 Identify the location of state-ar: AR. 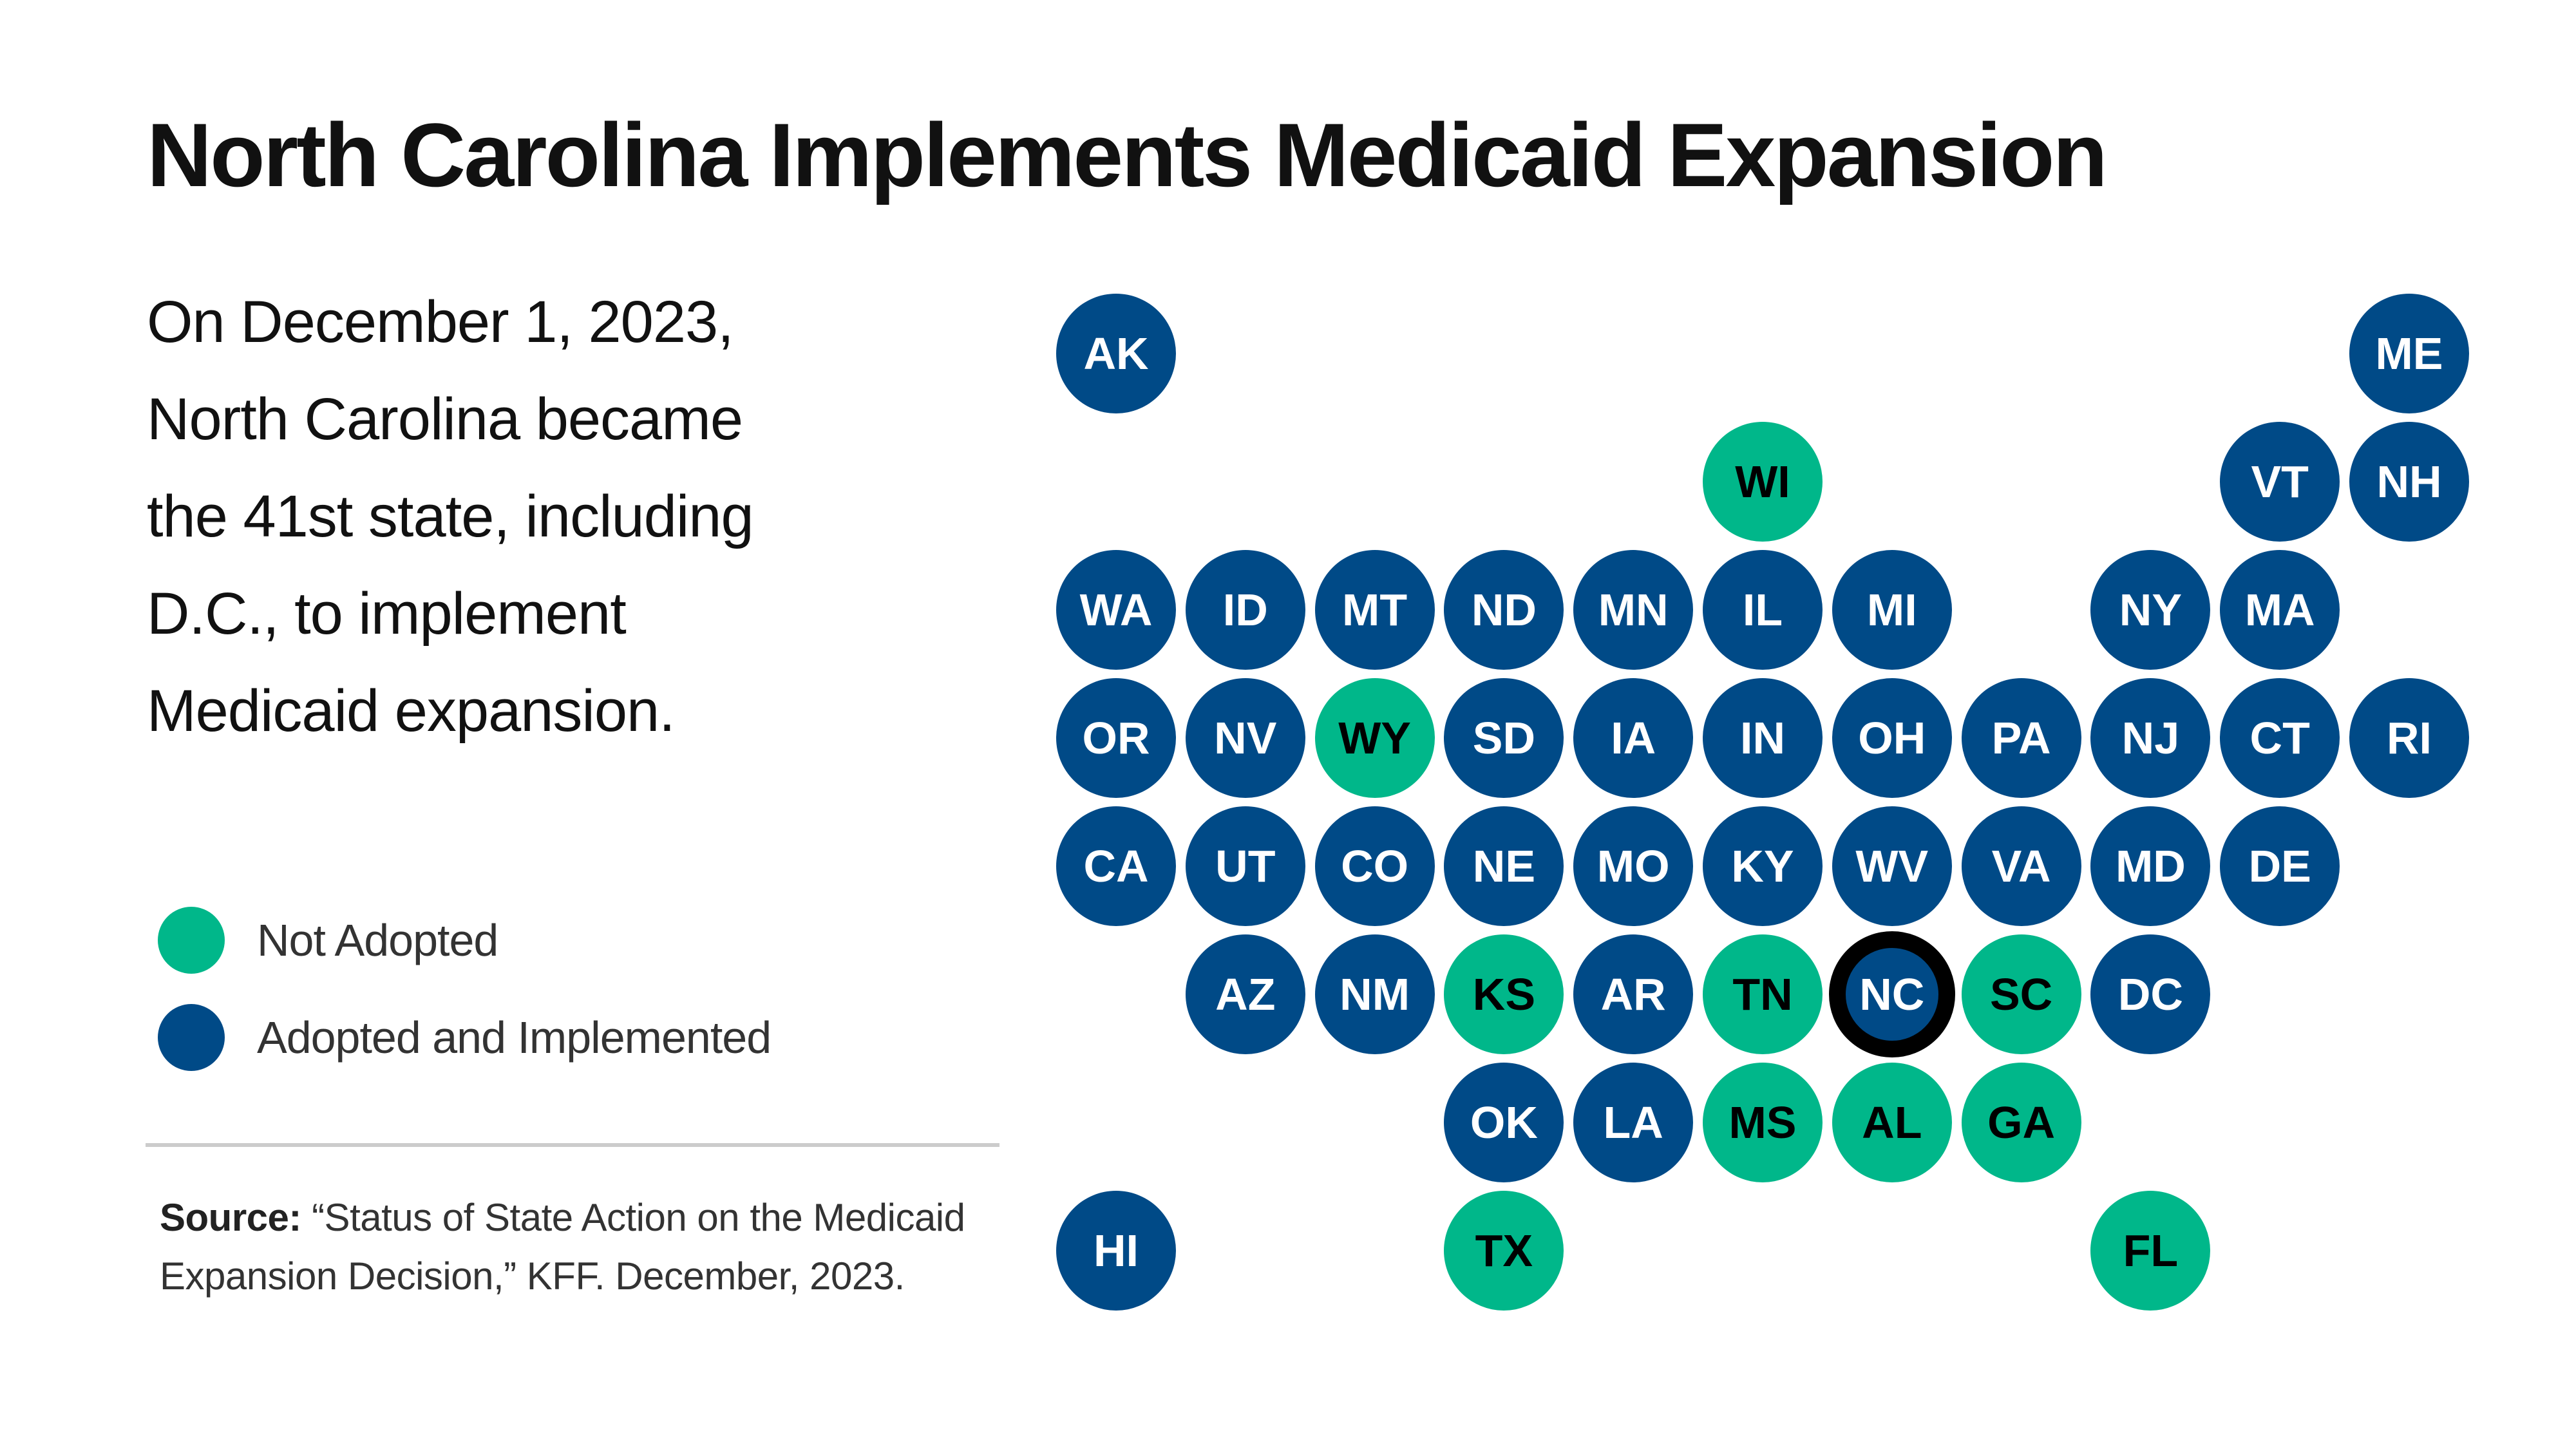
(1634, 994).